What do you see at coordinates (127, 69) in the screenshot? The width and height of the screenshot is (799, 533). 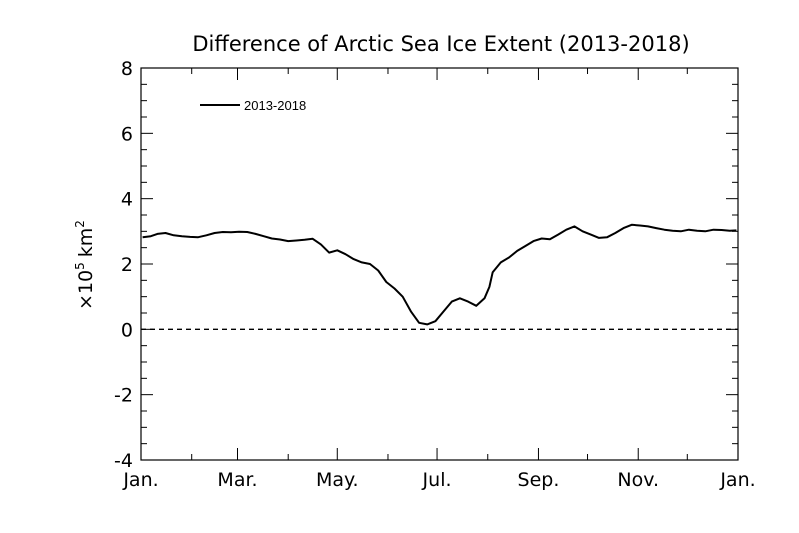 I see `y-tick-label: 8` at bounding box center [127, 69].